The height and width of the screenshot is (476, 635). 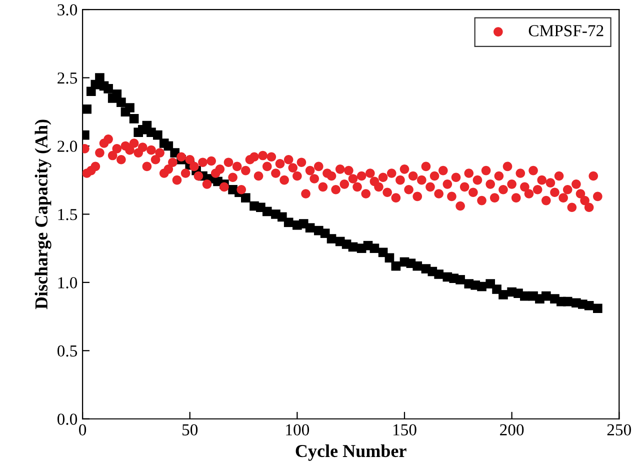 I want to click on y-tick-label: 1.0, so click(x=68, y=282).